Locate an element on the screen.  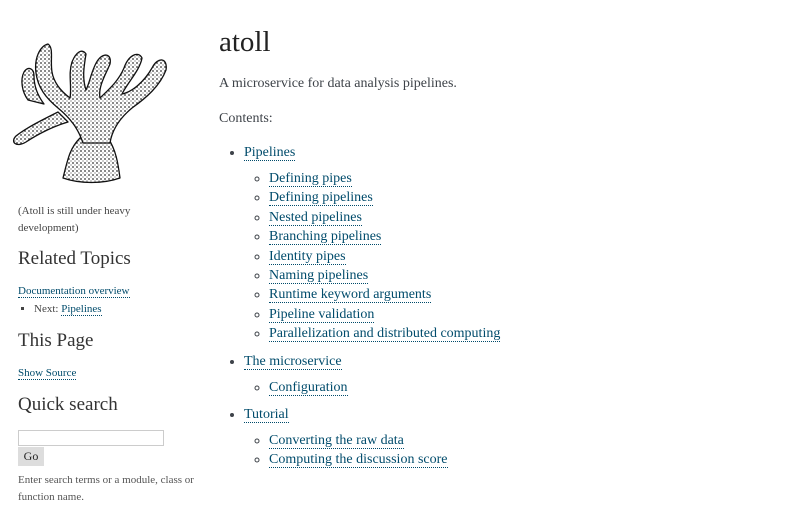
toc-subitem: Converting the raw data is located at coordinates (384, 440).